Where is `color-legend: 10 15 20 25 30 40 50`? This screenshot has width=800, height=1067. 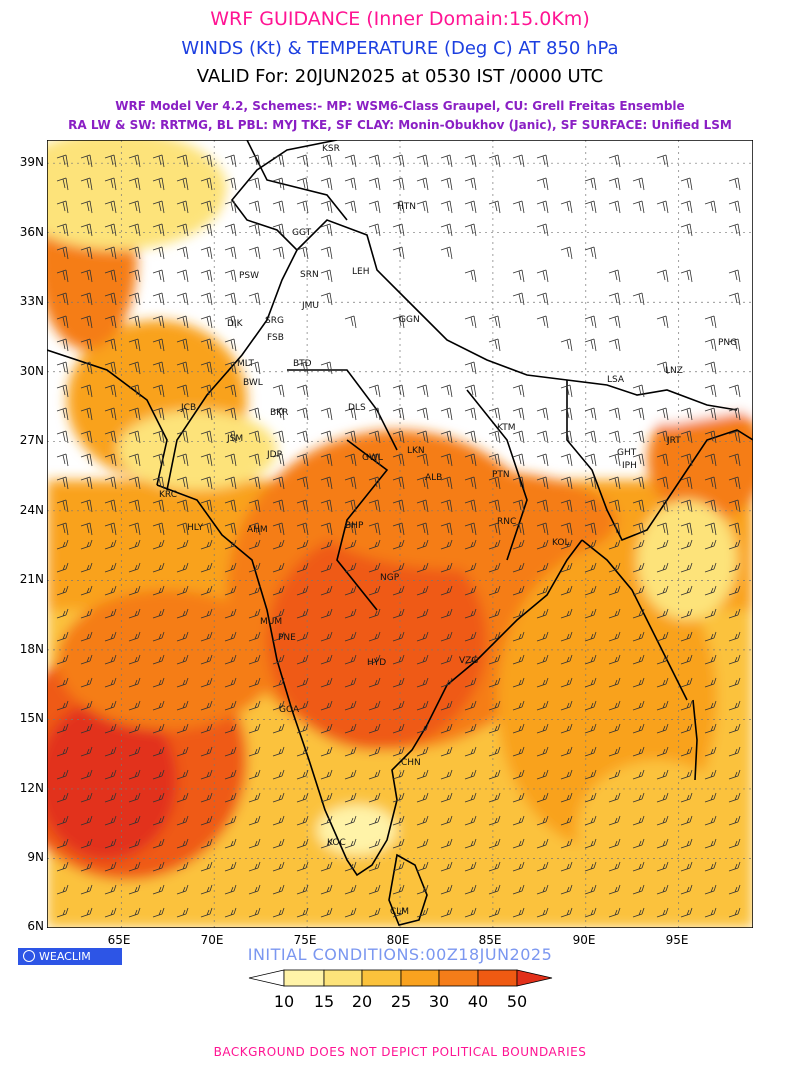
color-legend: 10 15 20 25 30 40 50 is located at coordinates (401, 994).